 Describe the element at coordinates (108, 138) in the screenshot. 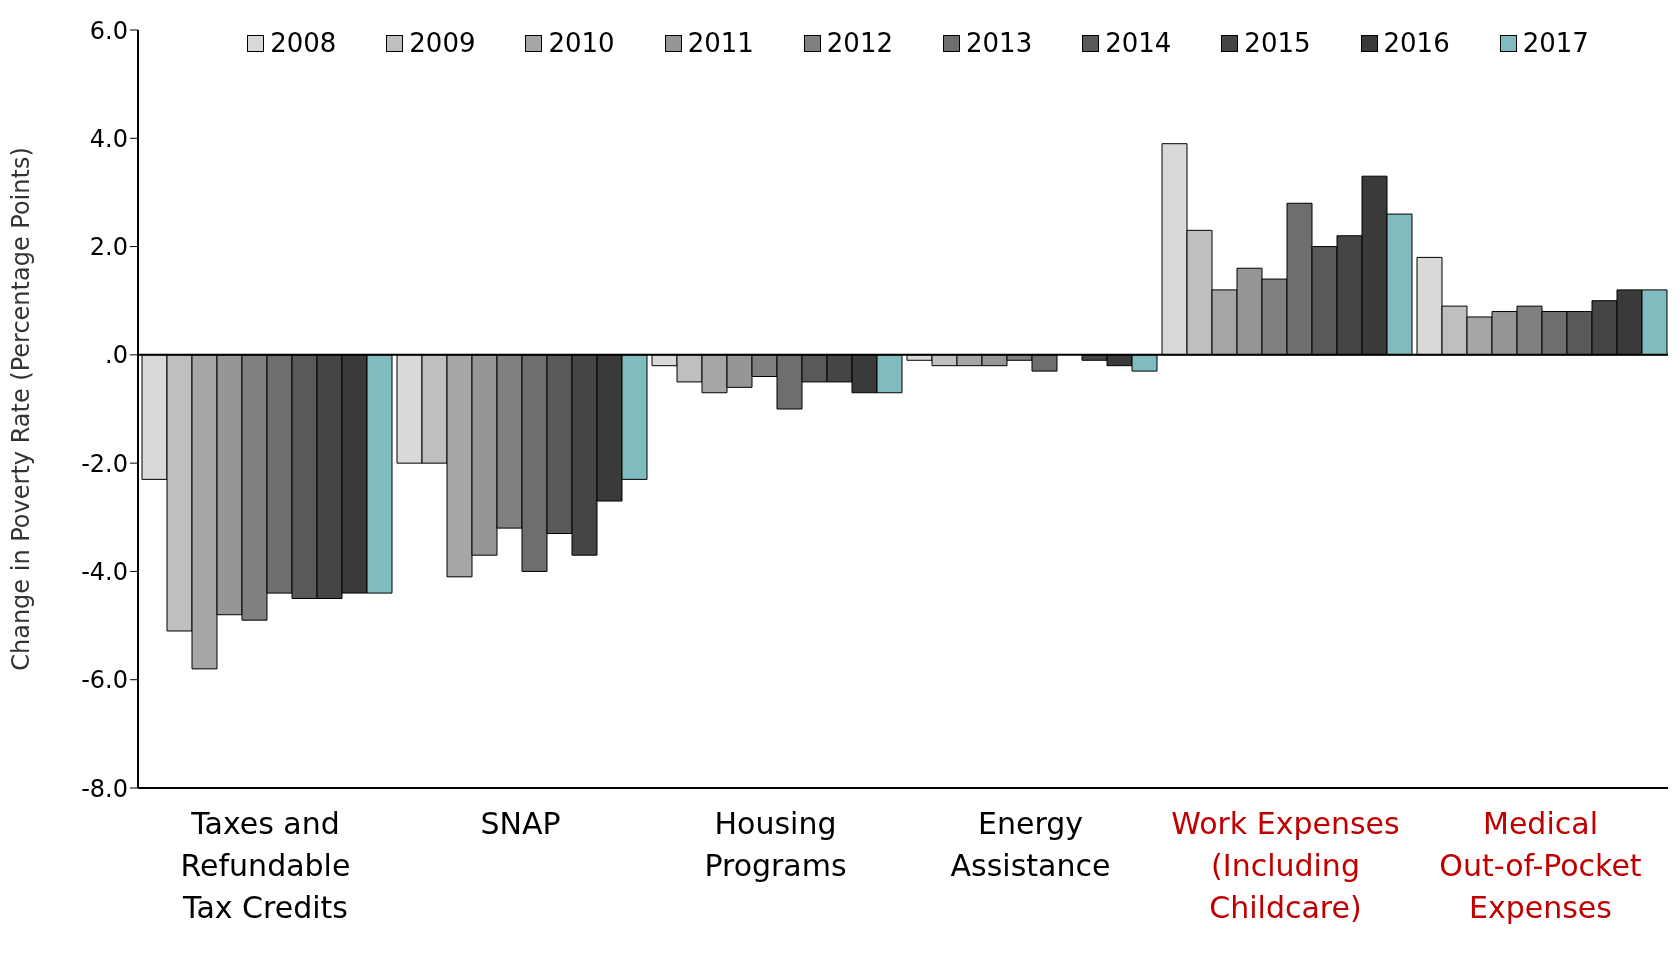

I see `y-tick-label: 4.0` at that location.